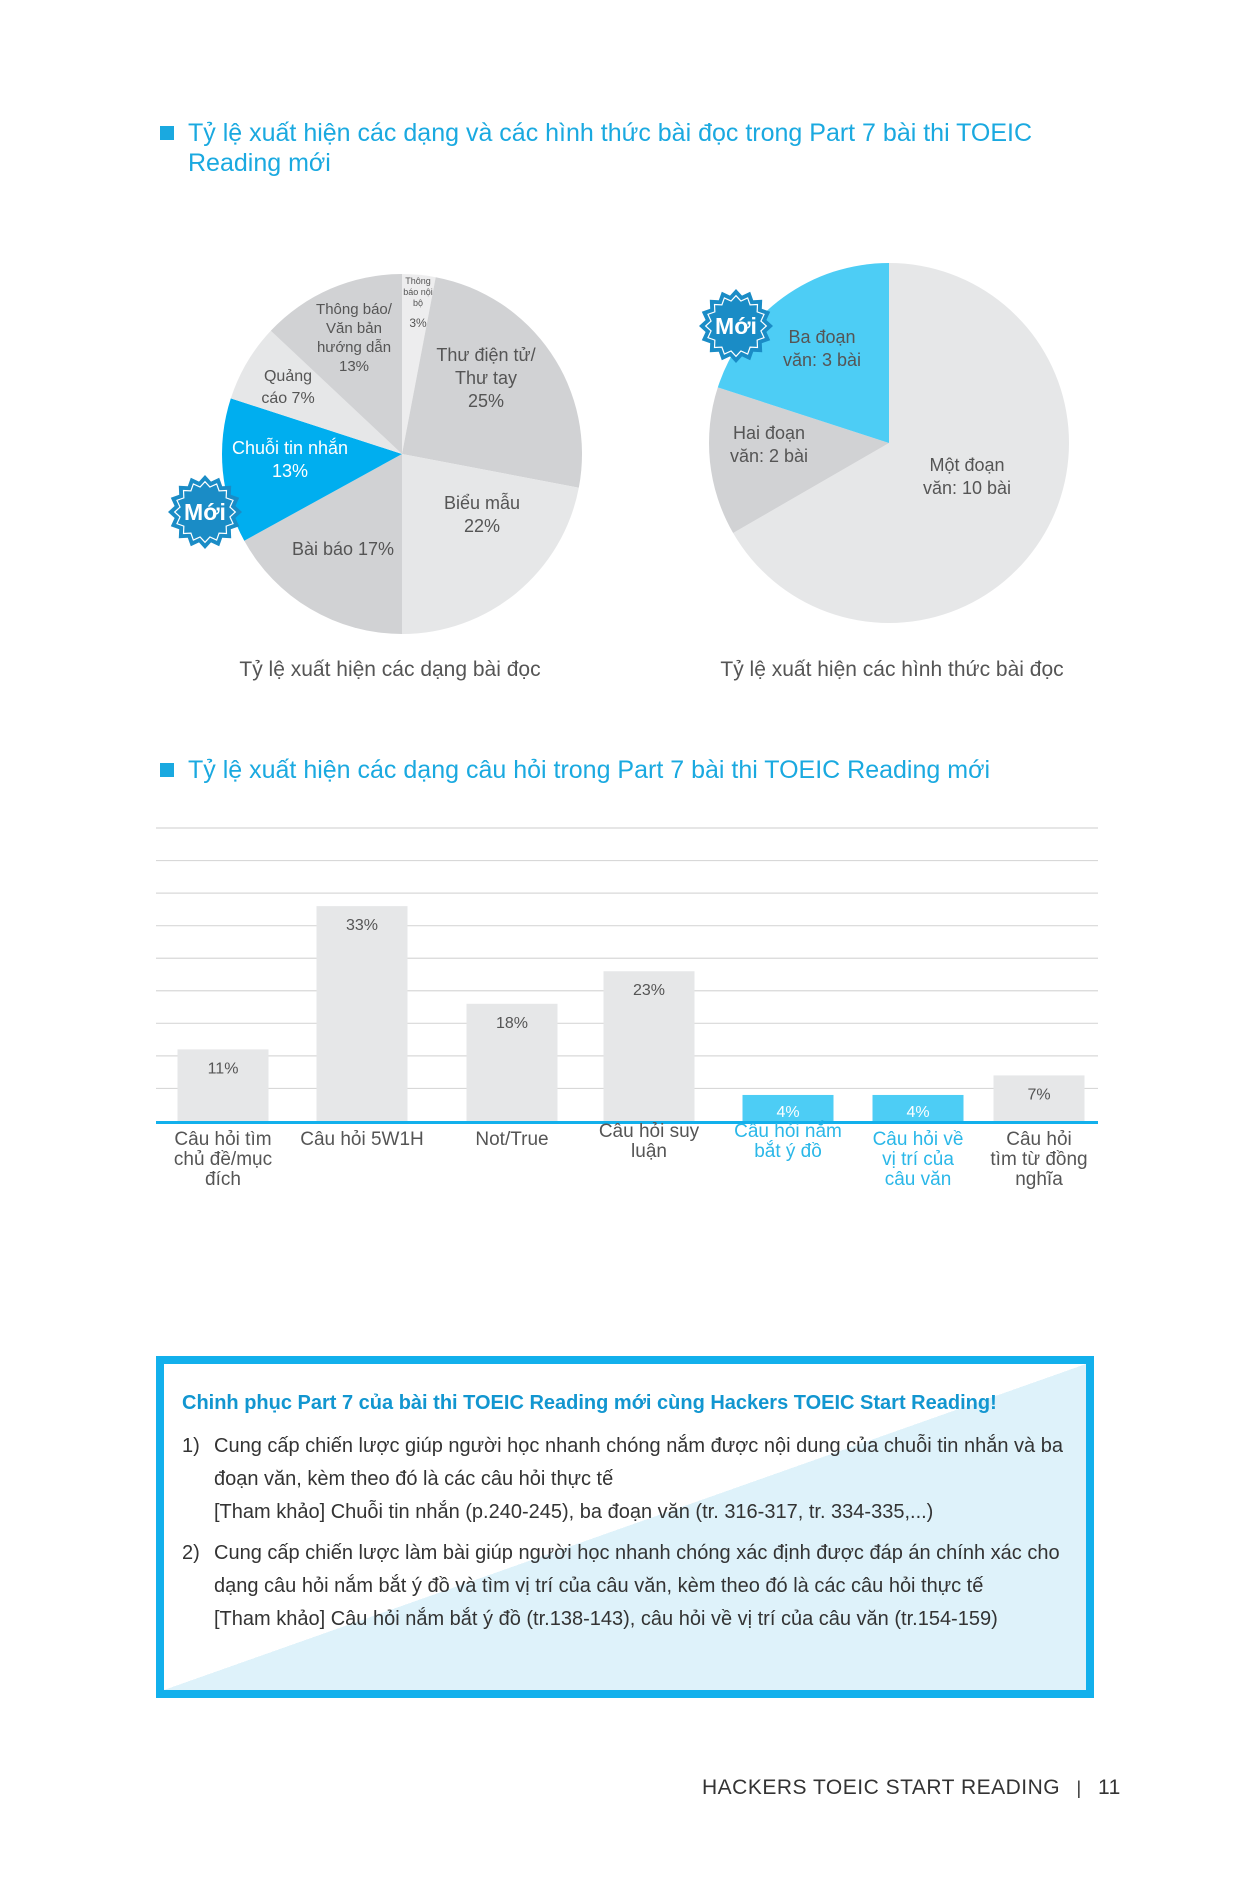  What do you see at coordinates (649, 1141) in the screenshot?
I see `category-label: Câu hỏi suy luận` at bounding box center [649, 1141].